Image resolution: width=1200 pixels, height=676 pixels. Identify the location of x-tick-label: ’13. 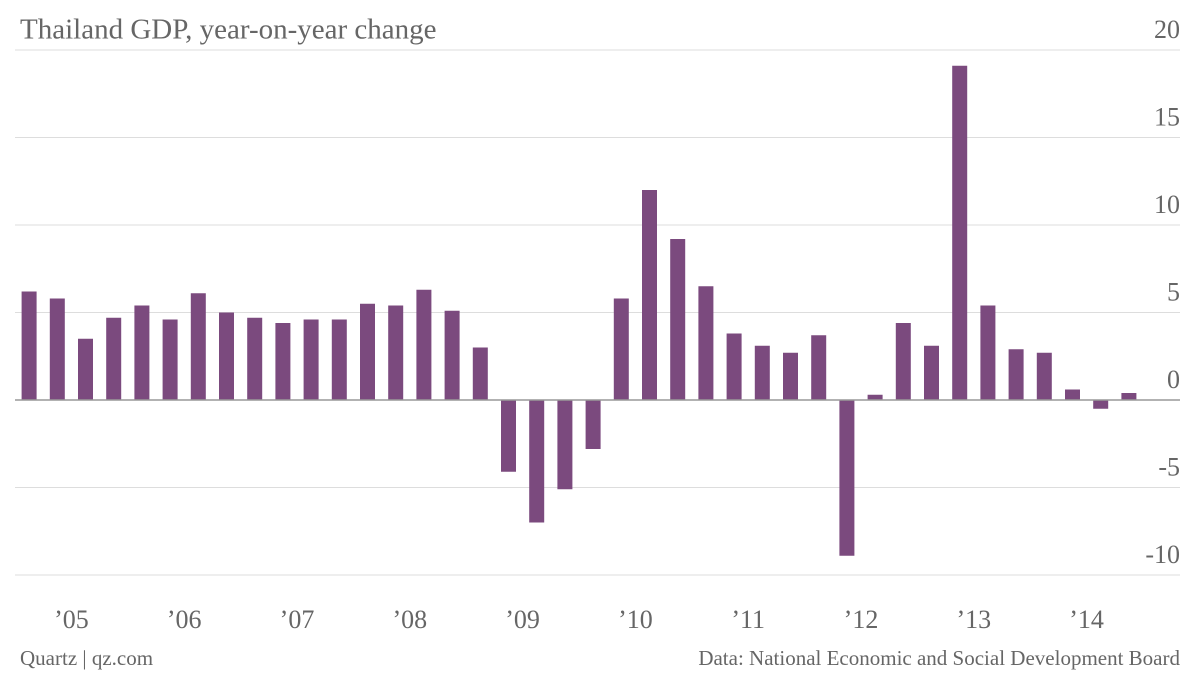
(973, 619).